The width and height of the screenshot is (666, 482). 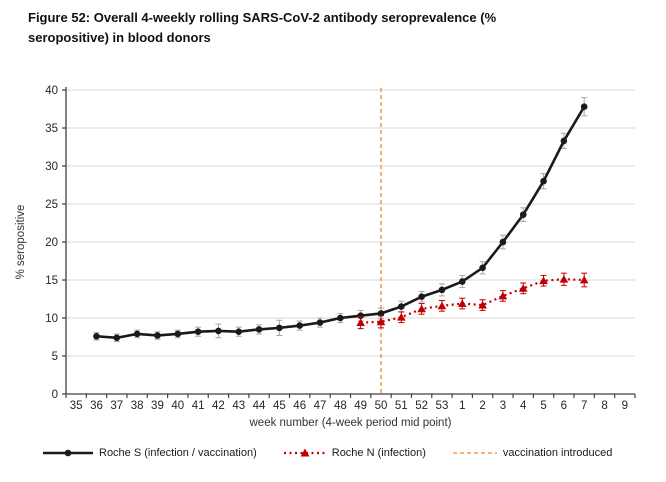 I want to click on y-axis-title: % seropositive, so click(x=21, y=242).